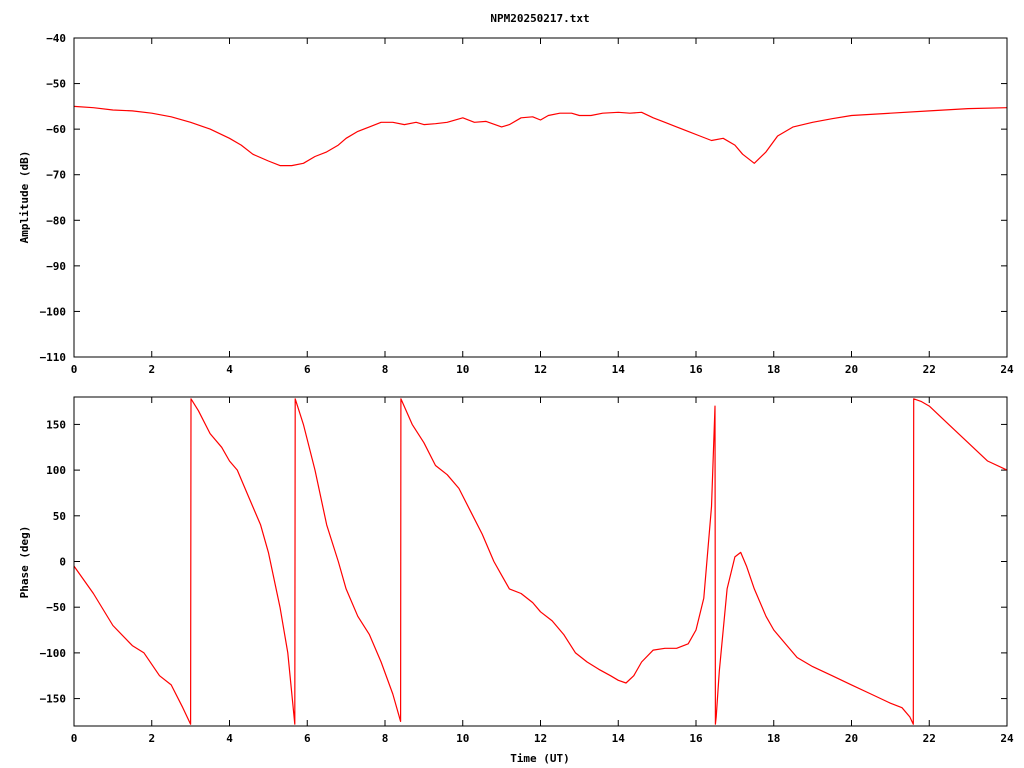  What do you see at coordinates (53, 311) in the screenshot?
I see `amplitude-y-tick-label-1: −100` at bounding box center [53, 311].